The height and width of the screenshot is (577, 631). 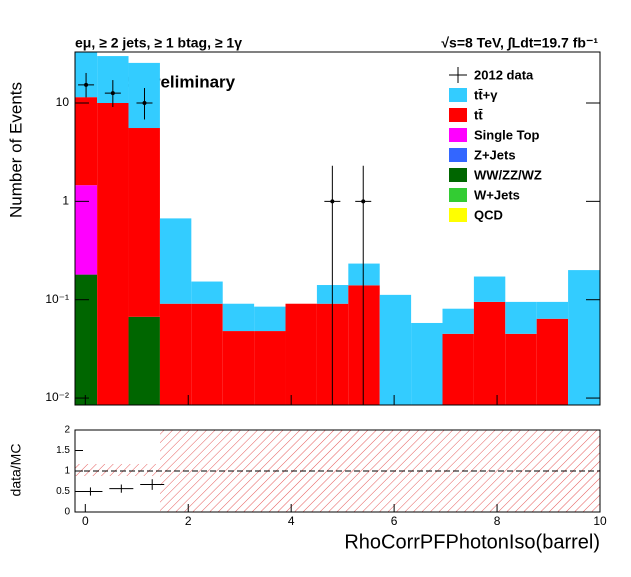 What do you see at coordinates (486, 94) in the screenshot?
I see `legend-label: tt̄+γ` at bounding box center [486, 94].